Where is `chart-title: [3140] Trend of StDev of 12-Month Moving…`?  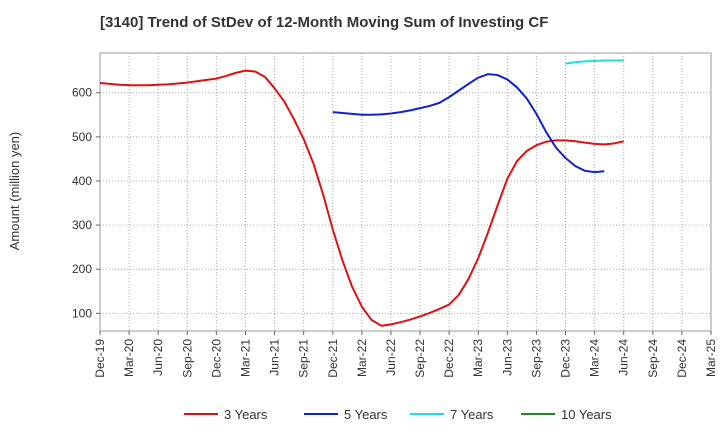 chart-title: [3140] Trend of StDev of 12-Month Moving… is located at coordinates (324, 22).